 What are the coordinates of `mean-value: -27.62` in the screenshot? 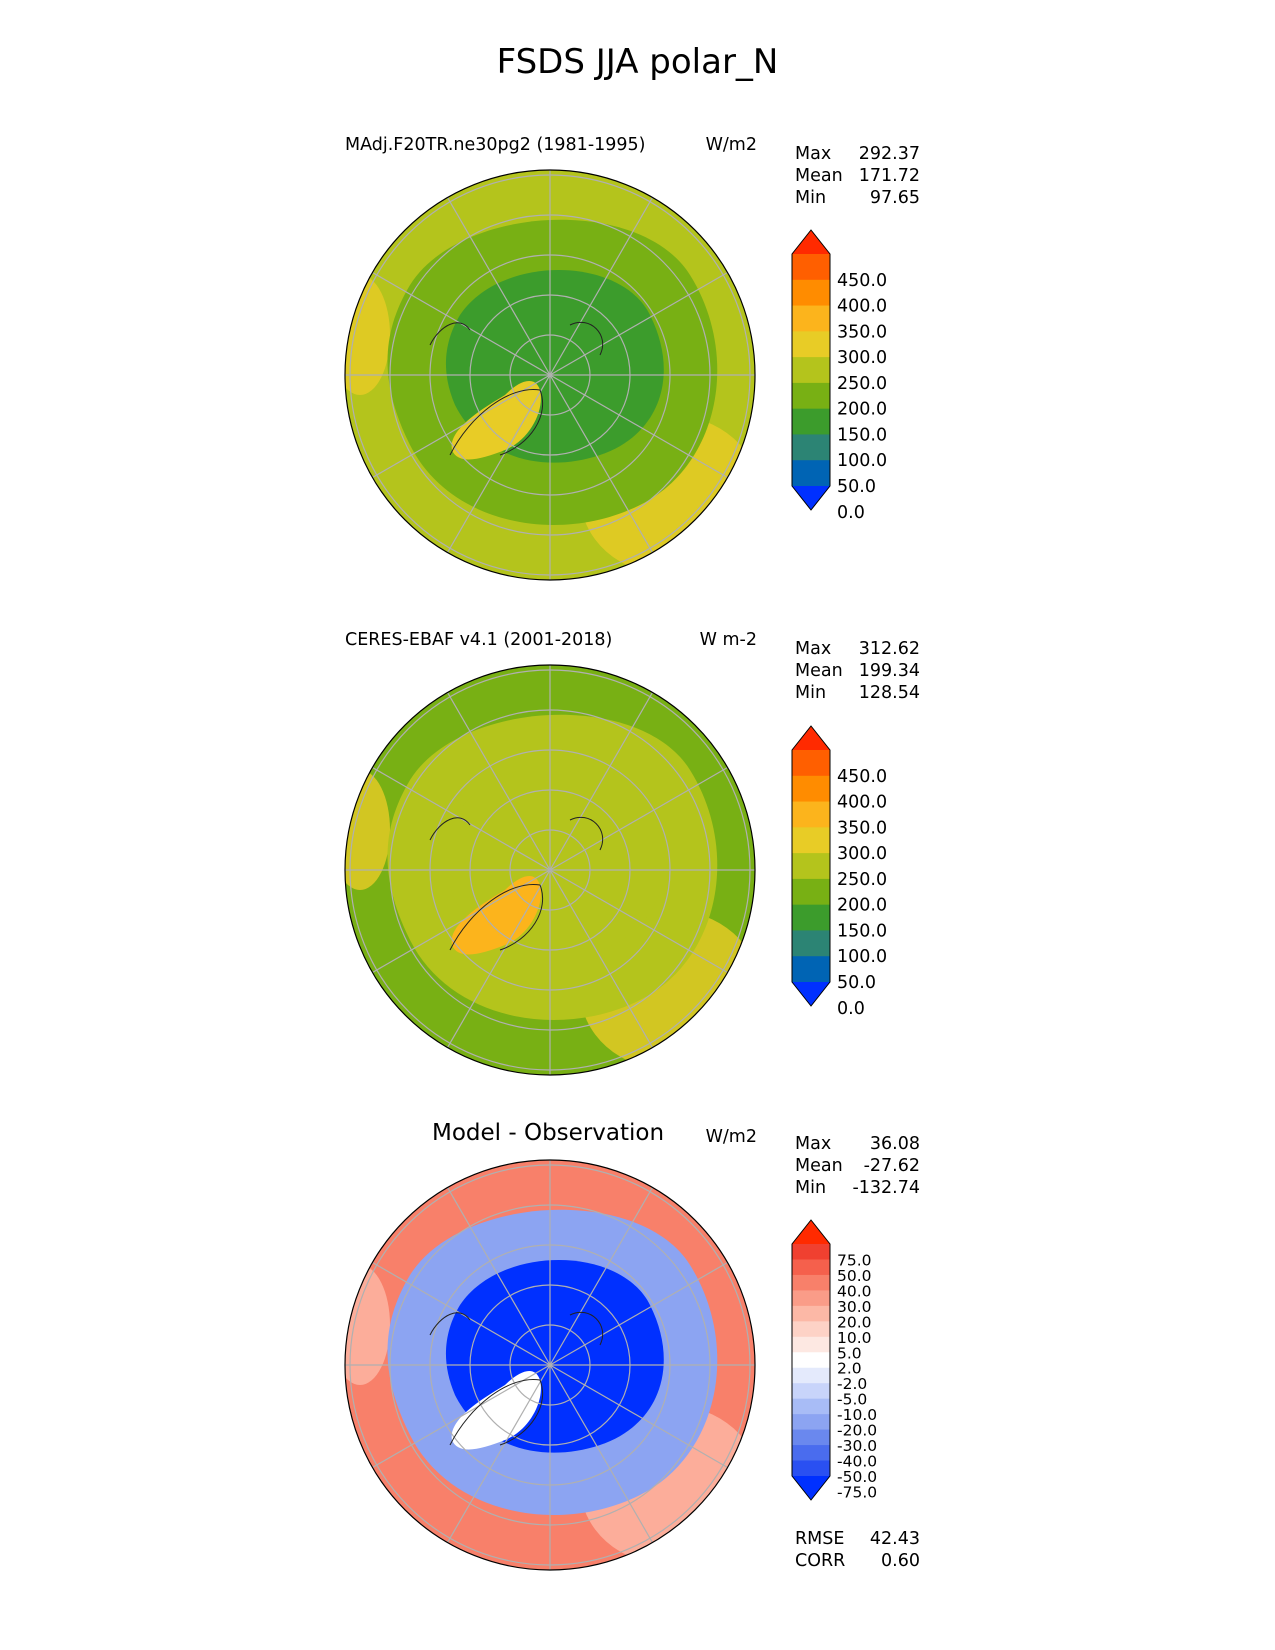 It's located at (891, 1166).